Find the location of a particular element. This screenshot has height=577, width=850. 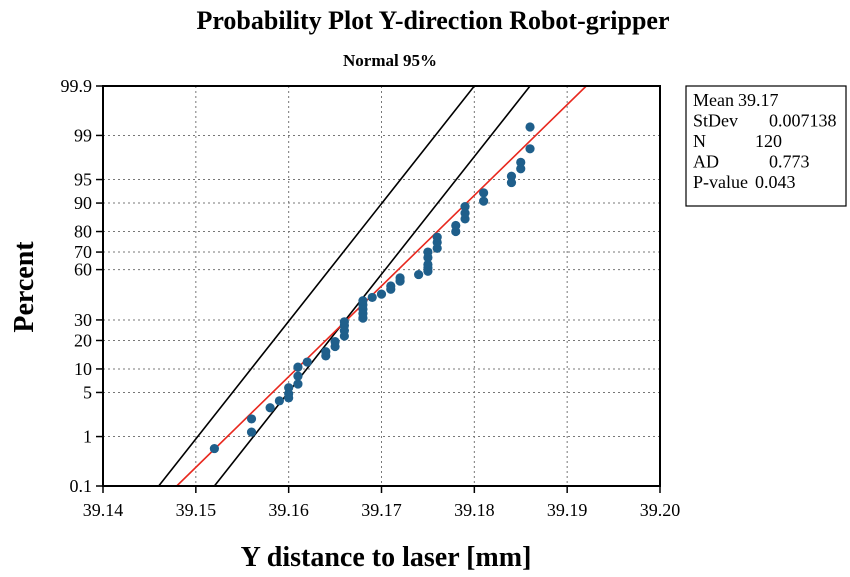

y-tick-label: 70 is located at coordinates (83, 252).